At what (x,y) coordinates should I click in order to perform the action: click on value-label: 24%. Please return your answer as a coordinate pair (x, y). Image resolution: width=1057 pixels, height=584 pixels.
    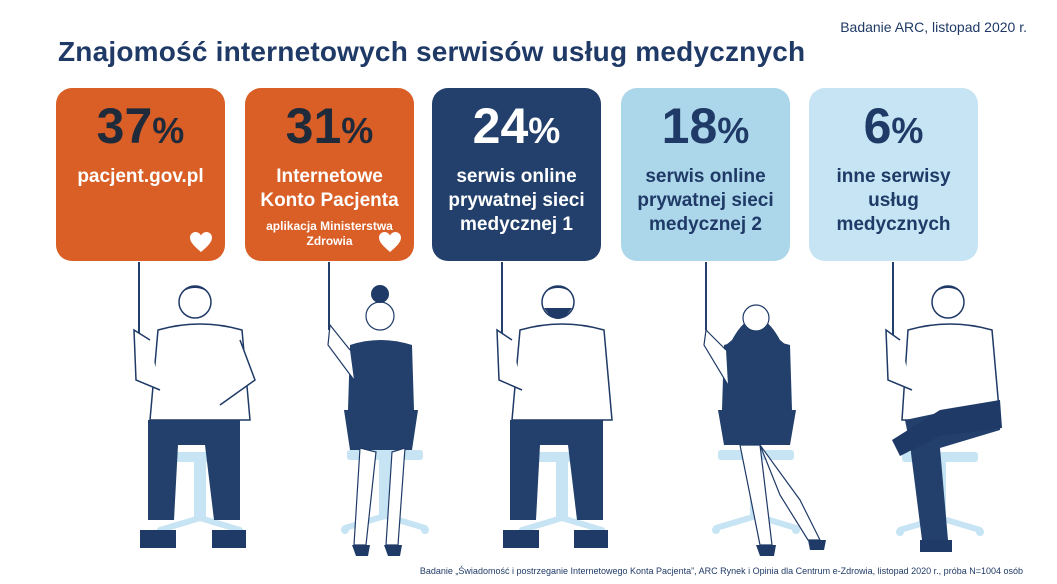
    Looking at the image, I should click on (516, 126).